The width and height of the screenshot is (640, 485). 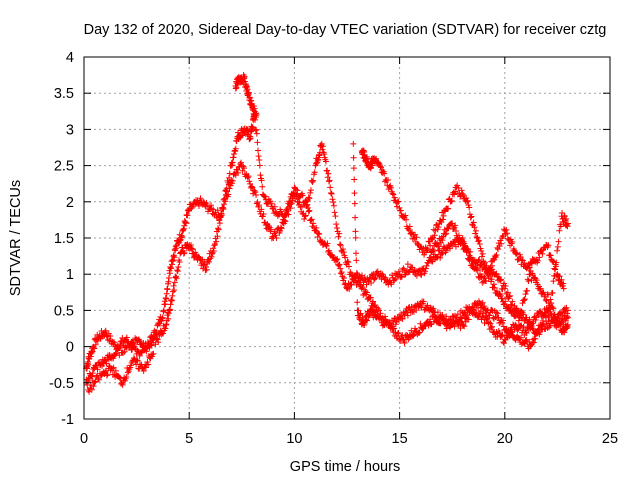 What do you see at coordinates (400, 439) in the screenshot?
I see `x-tick-label: 15` at bounding box center [400, 439].